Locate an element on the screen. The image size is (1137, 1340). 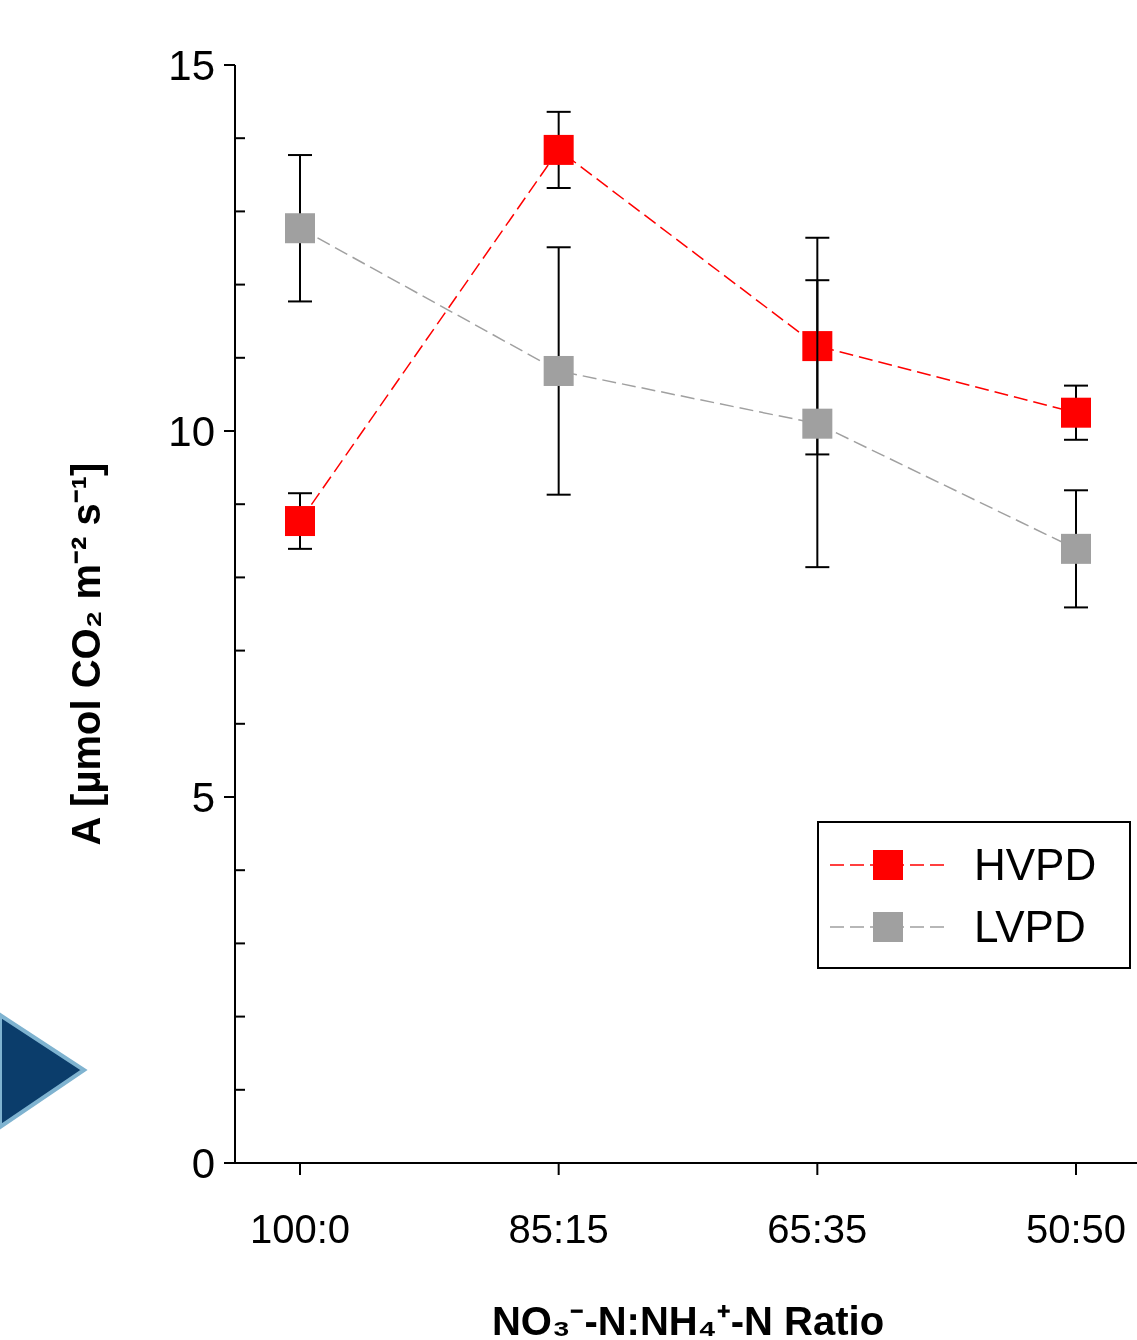
x-tick-label: 100:0 is located at coordinates (300, 1229).